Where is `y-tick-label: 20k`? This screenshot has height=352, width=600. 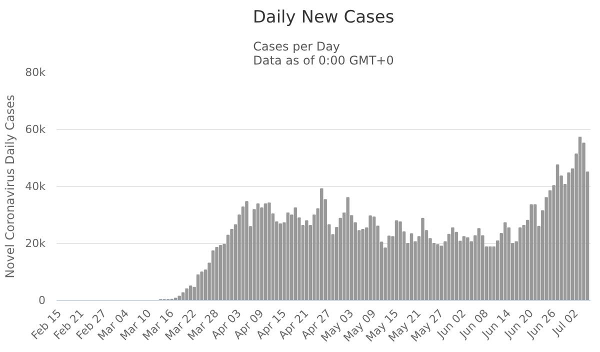 y-tick-label: 20k is located at coordinates (35, 243).